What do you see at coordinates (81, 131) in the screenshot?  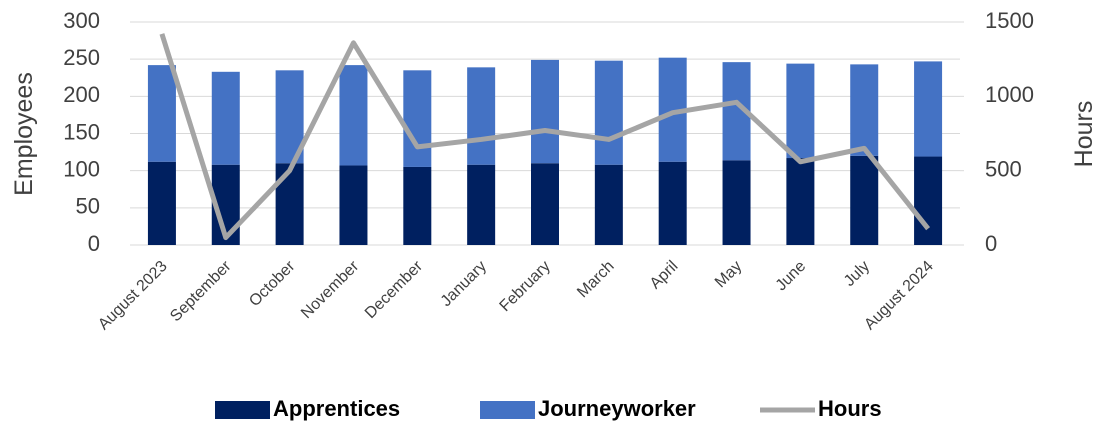 I see `y-tick-label: 150` at bounding box center [81, 131].